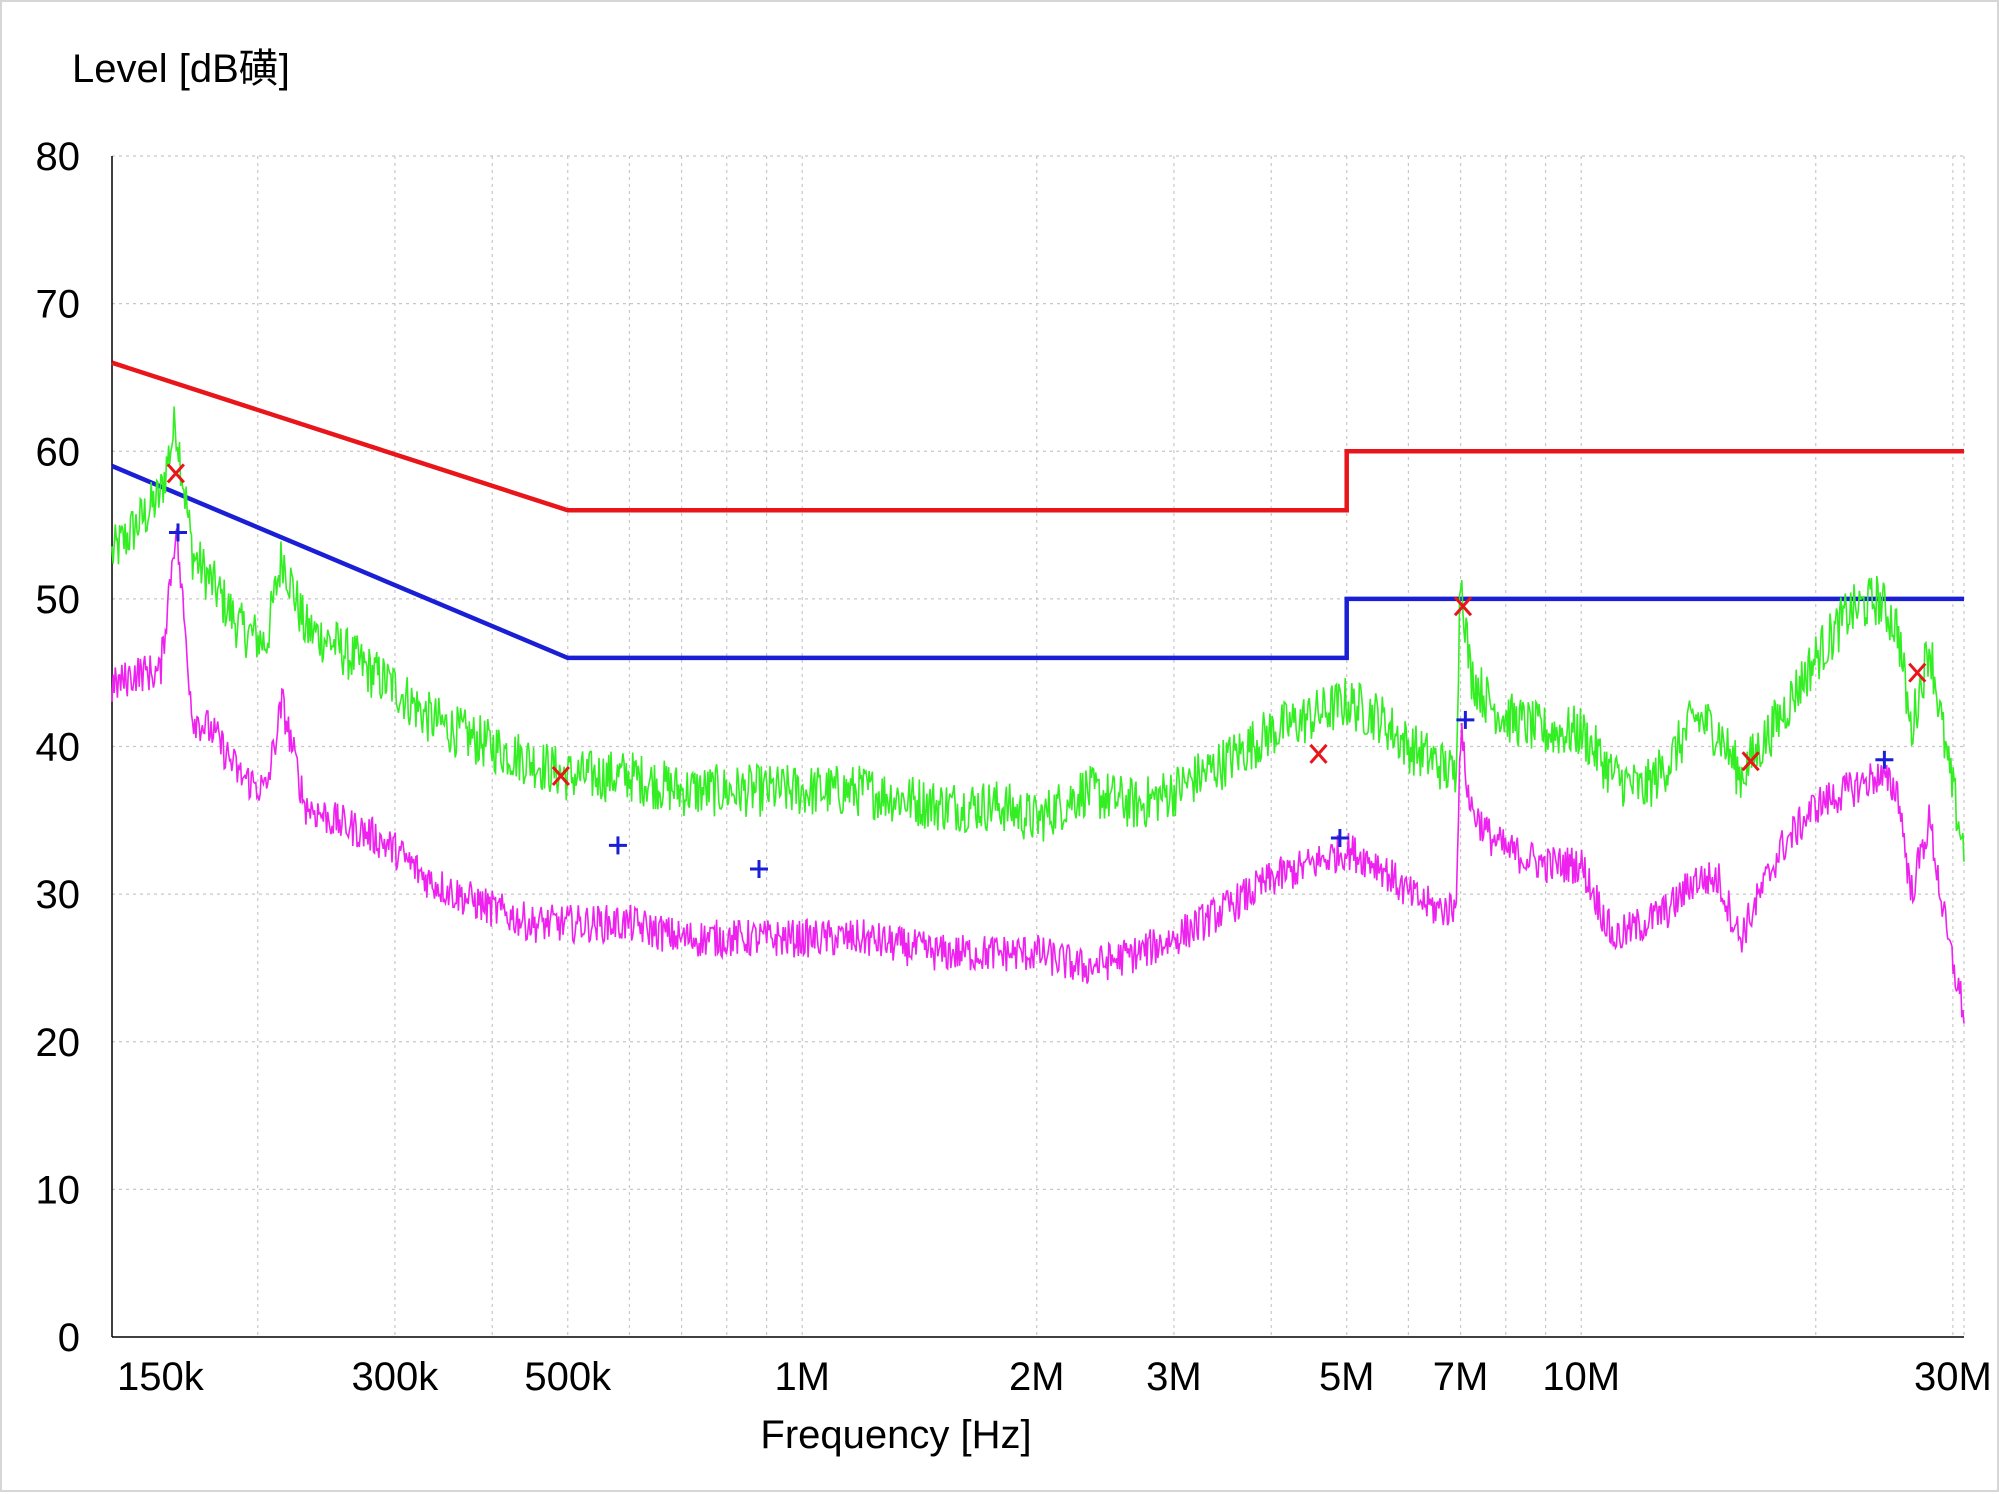 The image size is (1999, 1494). I want to click on x-tick-label: 1M, so click(802, 1377).